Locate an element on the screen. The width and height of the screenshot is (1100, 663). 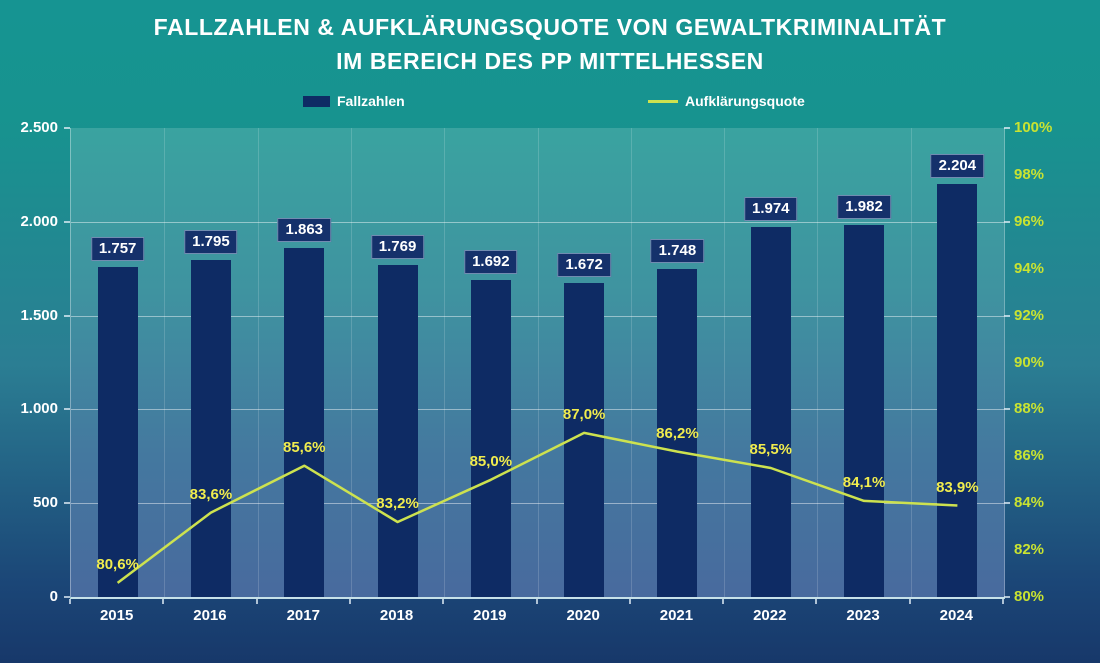
line-label-2022: 85,5% is located at coordinates (771, 450).